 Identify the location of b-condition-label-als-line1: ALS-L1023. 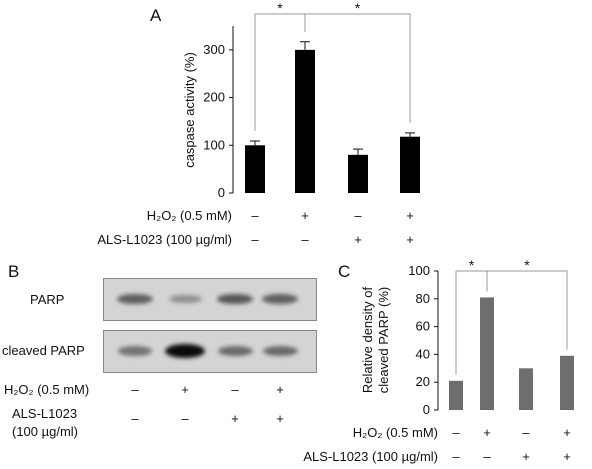
(45, 413).